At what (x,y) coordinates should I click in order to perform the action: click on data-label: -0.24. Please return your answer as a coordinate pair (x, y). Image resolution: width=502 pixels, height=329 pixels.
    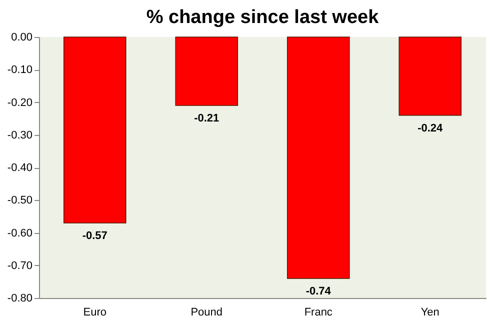
    Looking at the image, I should click on (431, 128).